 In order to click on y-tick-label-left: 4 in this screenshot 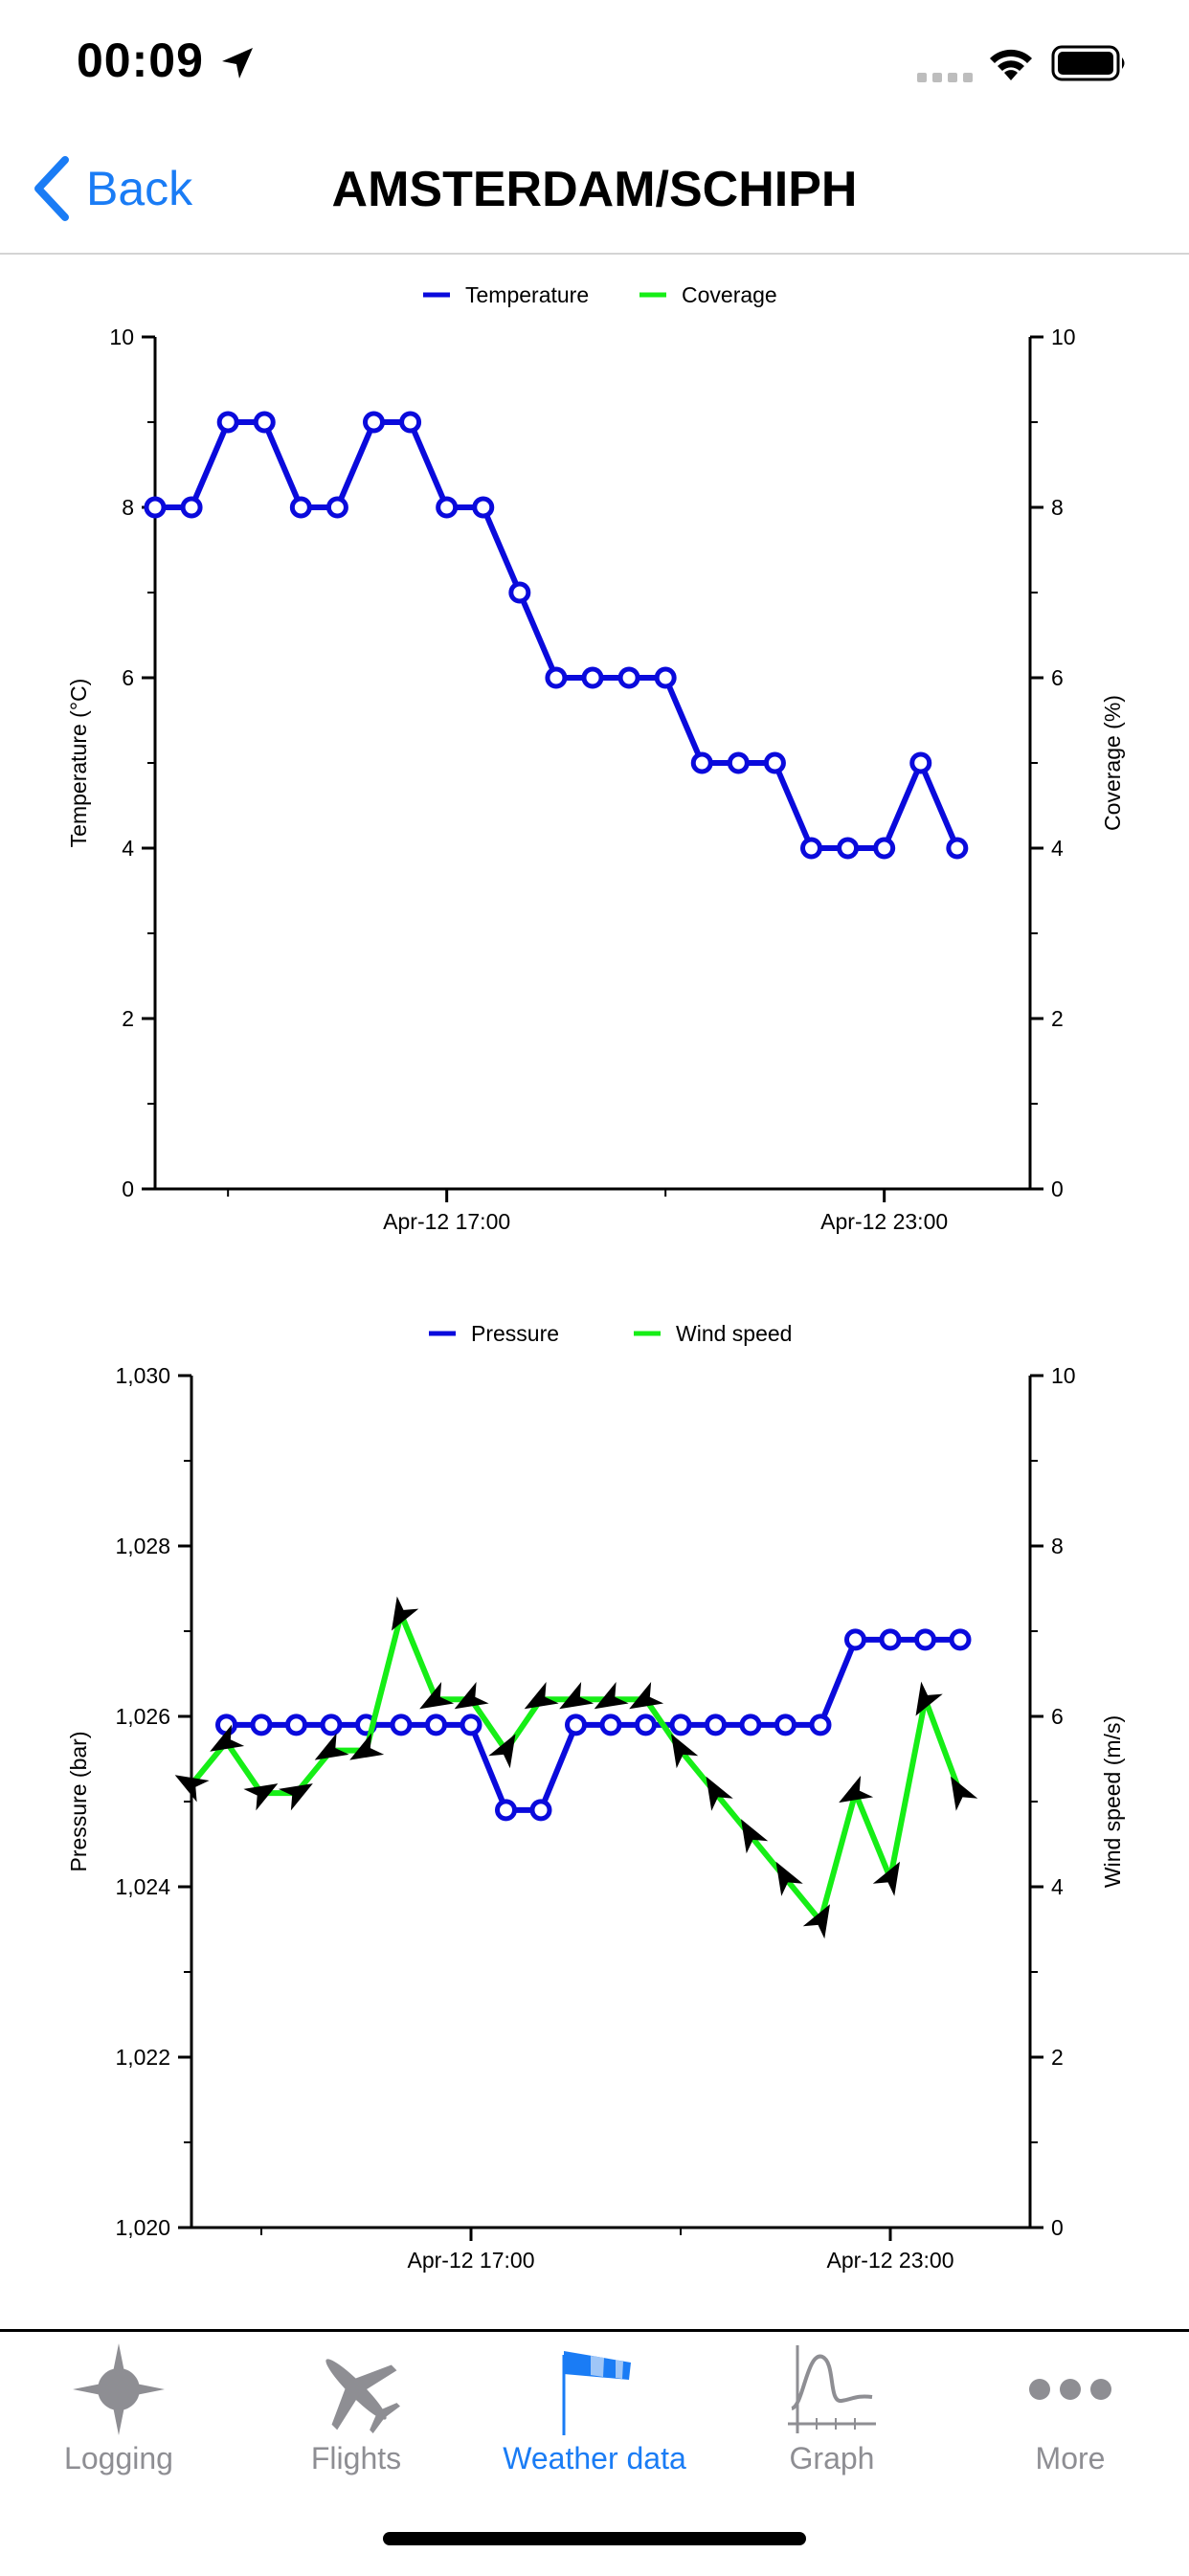, I will do `click(128, 849)`.